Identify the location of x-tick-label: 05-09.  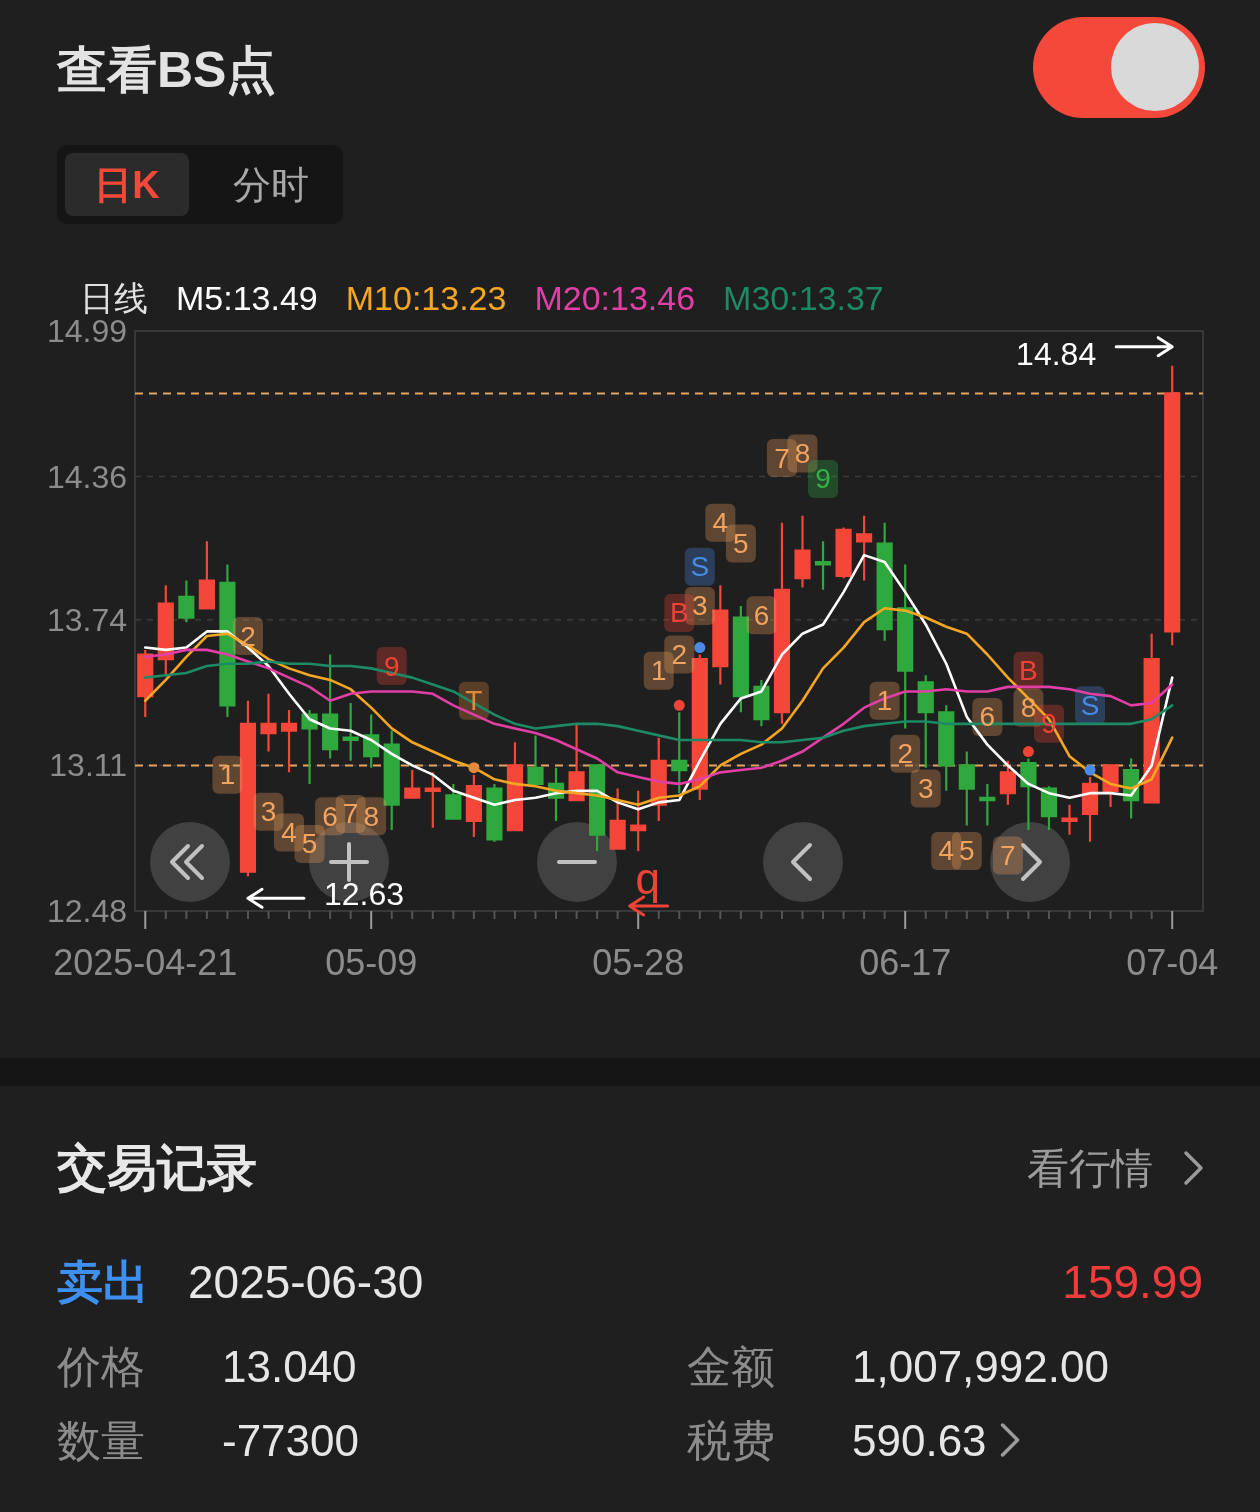
(371, 962).